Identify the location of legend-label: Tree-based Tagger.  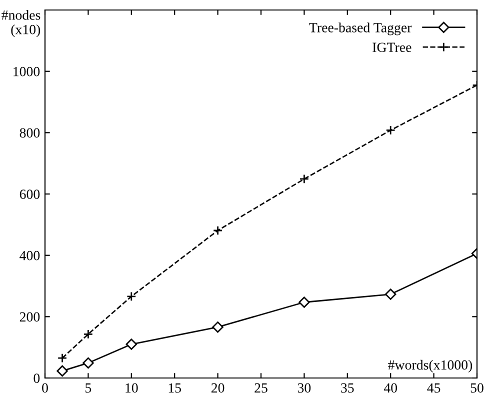
(360, 29).